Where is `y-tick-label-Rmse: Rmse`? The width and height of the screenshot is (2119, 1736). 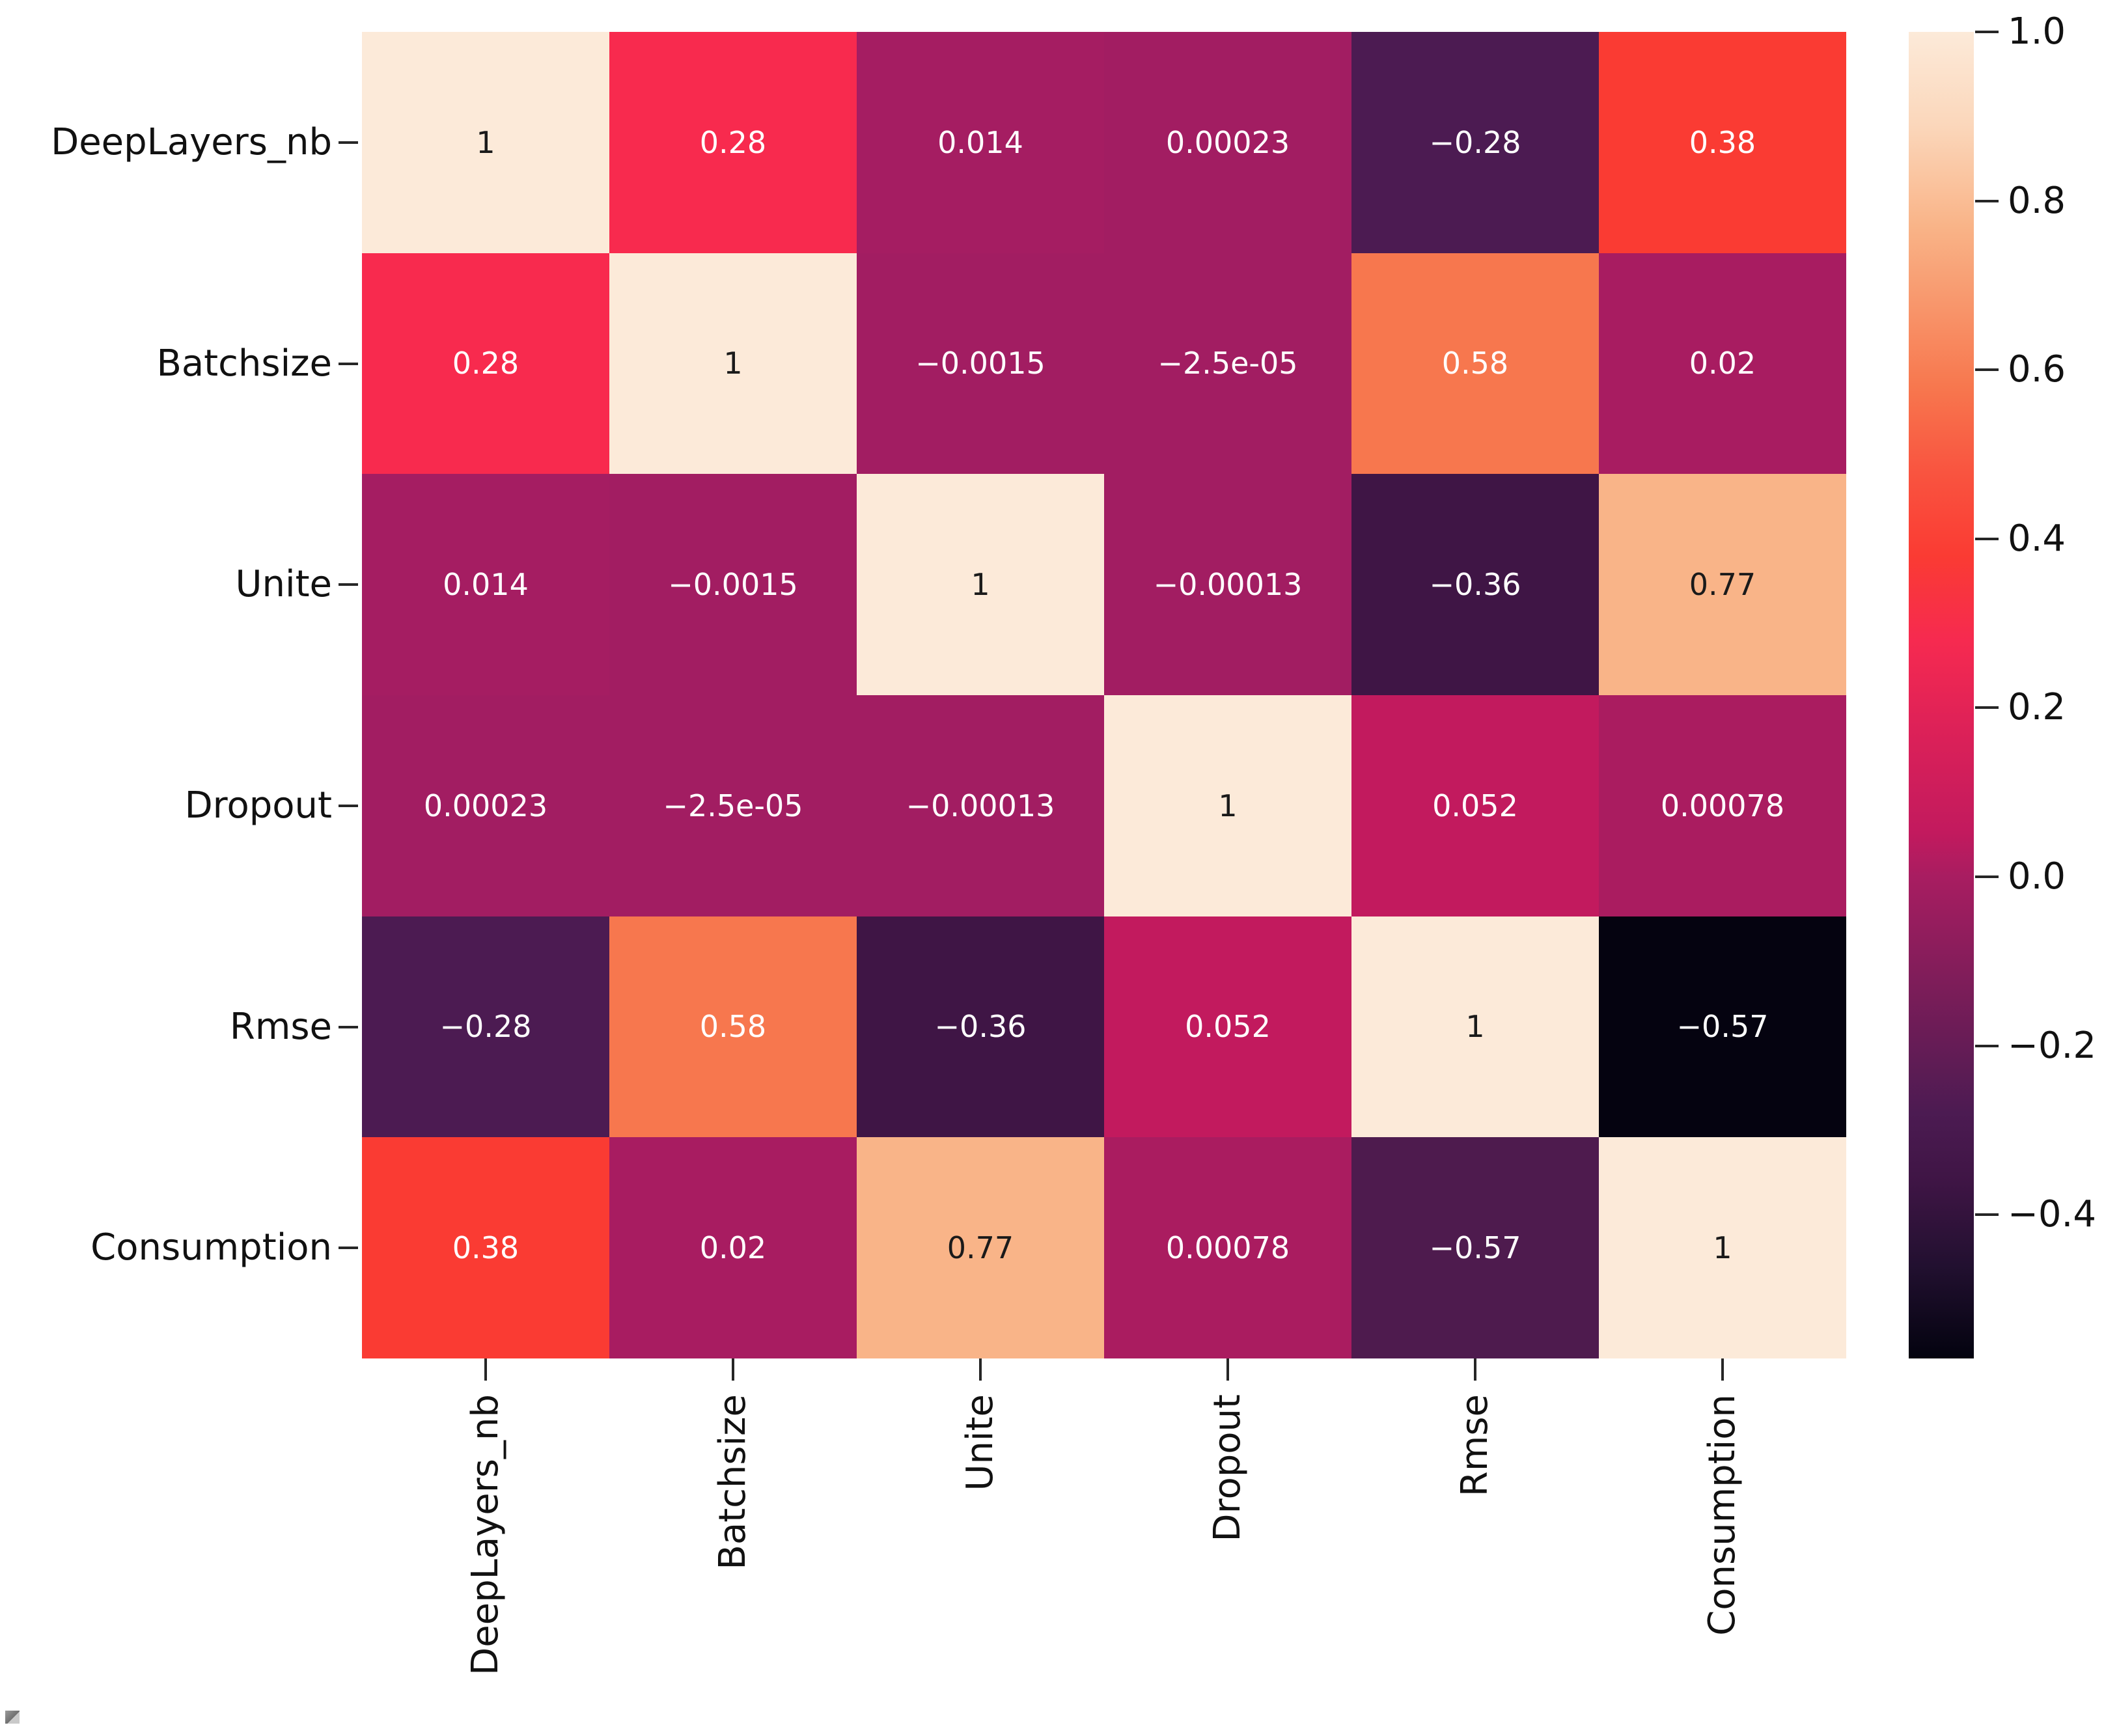 y-tick-label-Rmse: Rmse is located at coordinates (280, 1026).